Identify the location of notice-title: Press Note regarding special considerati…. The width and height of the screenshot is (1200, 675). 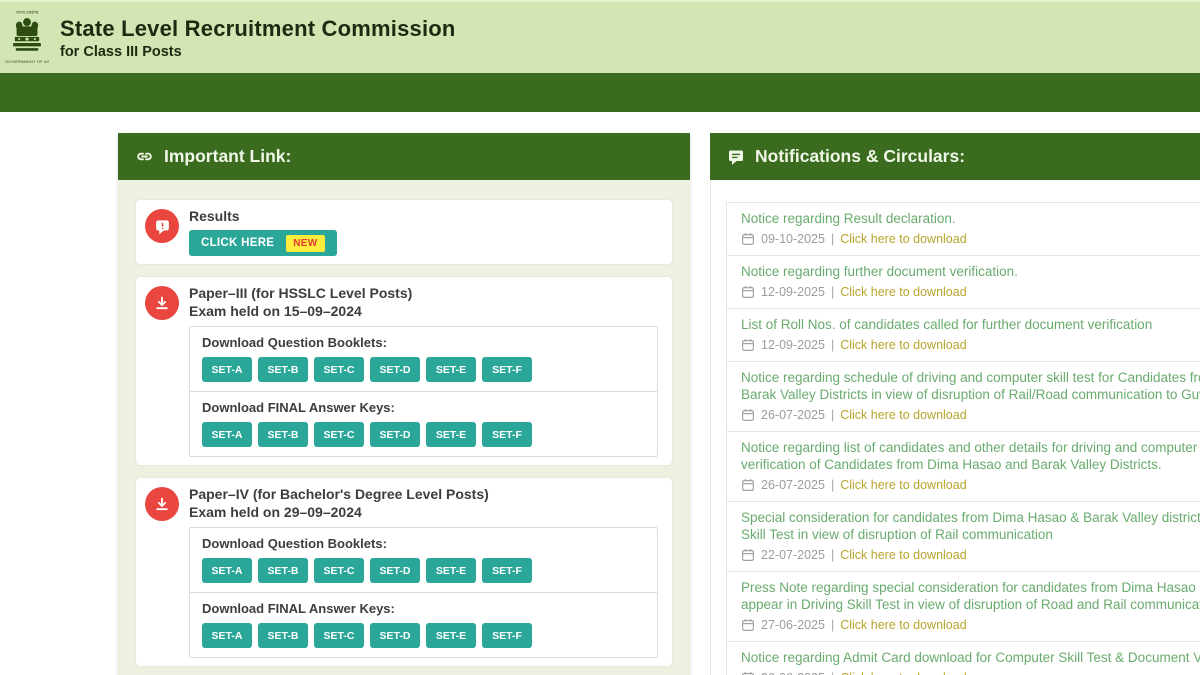
(970, 587).